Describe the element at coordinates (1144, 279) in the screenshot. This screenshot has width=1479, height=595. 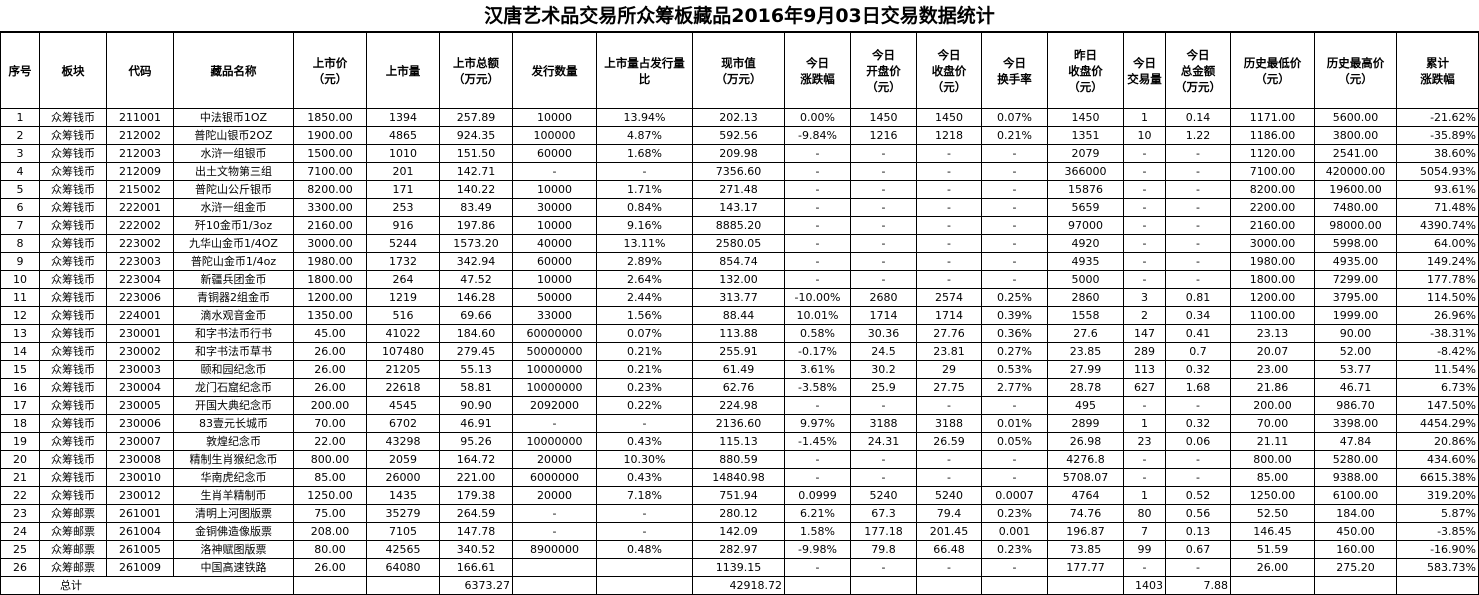
I see `today-volume-cell: -` at that location.